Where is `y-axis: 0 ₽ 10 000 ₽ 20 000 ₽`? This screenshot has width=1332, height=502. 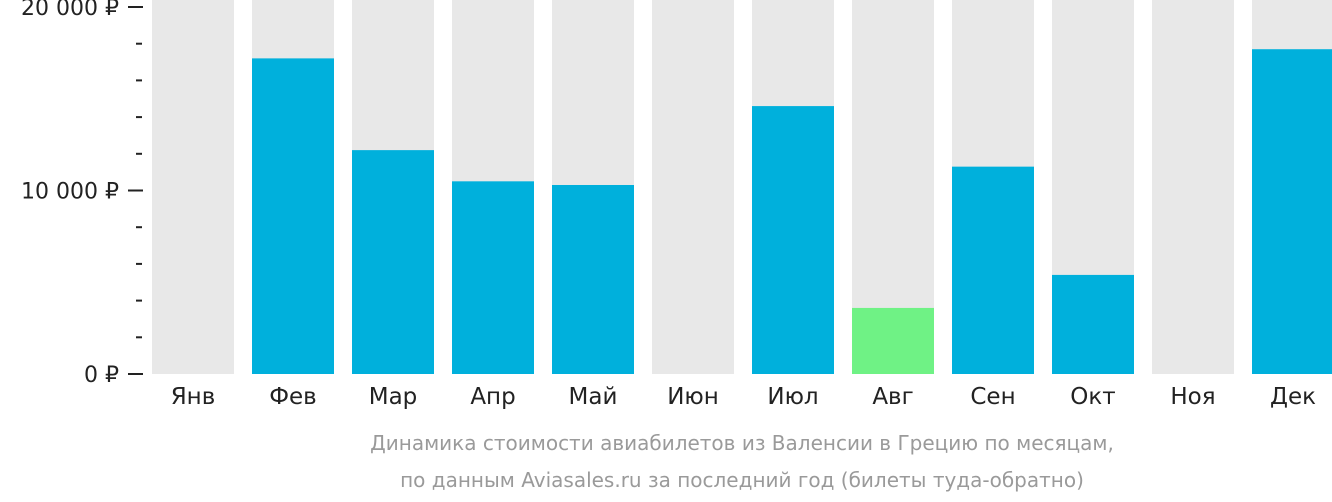 y-axis: 0 ₽ 10 000 ₽ 20 000 ₽ is located at coordinates (82, 194).